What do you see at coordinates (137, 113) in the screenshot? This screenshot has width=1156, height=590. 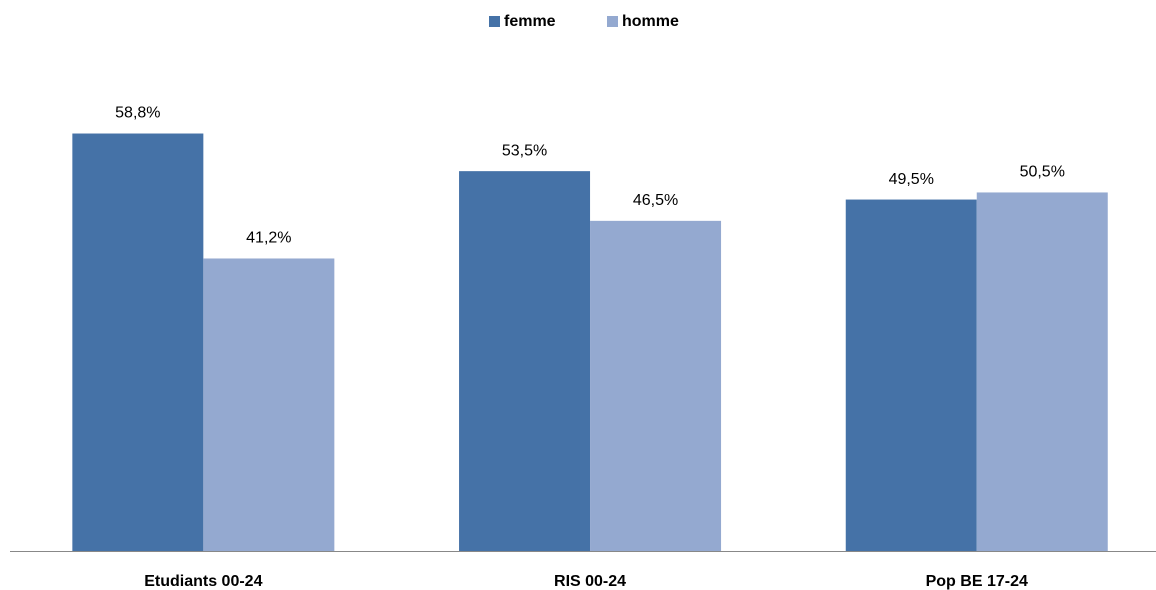 I see `value-label: 58,8%` at bounding box center [137, 113].